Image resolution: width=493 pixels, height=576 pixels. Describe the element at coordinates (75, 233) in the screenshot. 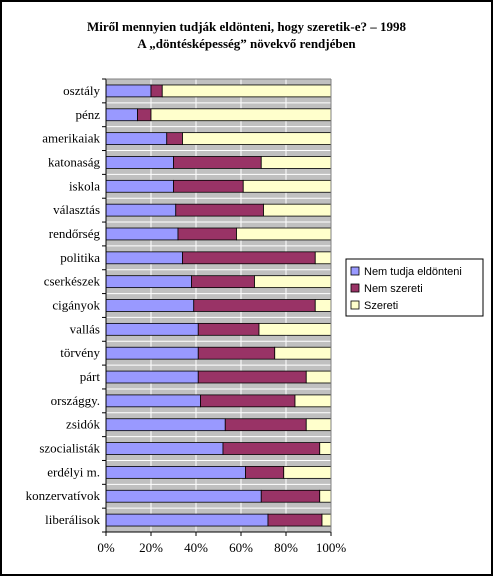

I see `category-label: rendőrség` at that location.